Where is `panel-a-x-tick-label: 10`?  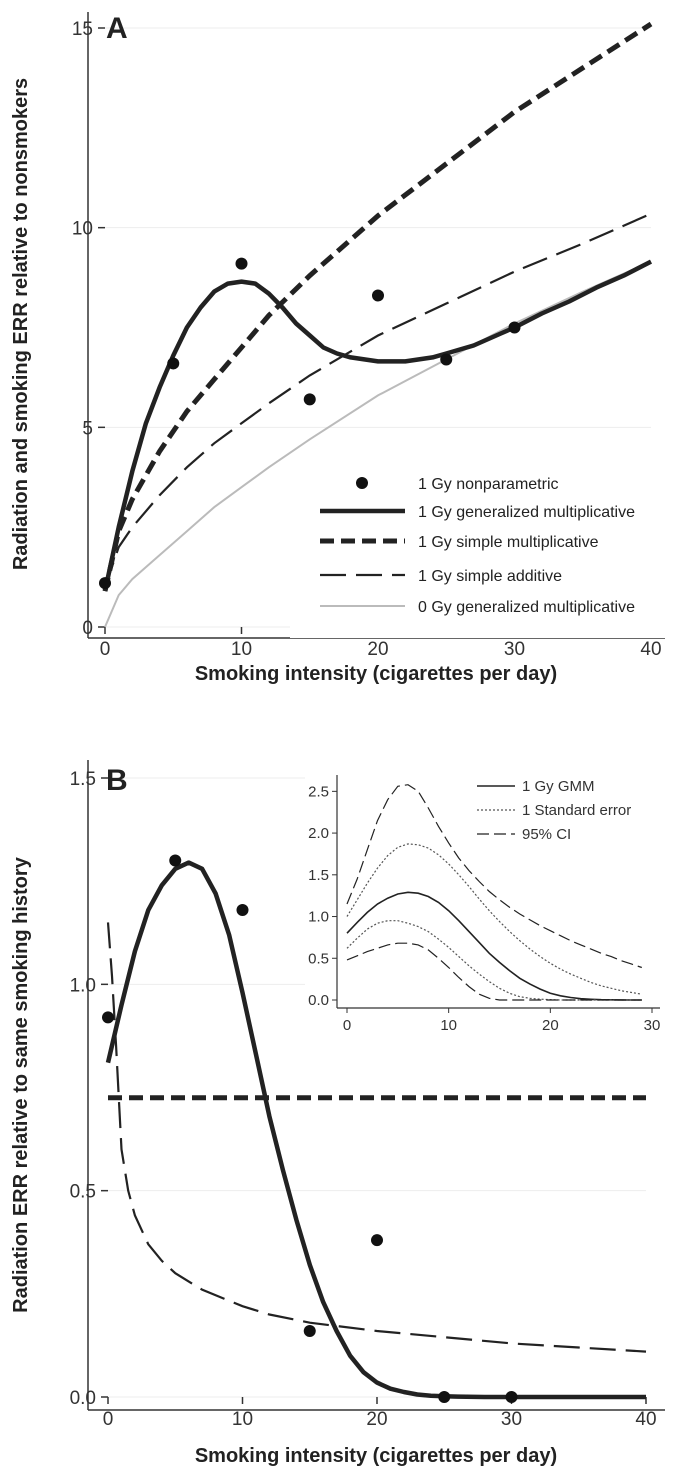
panel-a-x-tick-label: 10 is located at coordinates (241, 649).